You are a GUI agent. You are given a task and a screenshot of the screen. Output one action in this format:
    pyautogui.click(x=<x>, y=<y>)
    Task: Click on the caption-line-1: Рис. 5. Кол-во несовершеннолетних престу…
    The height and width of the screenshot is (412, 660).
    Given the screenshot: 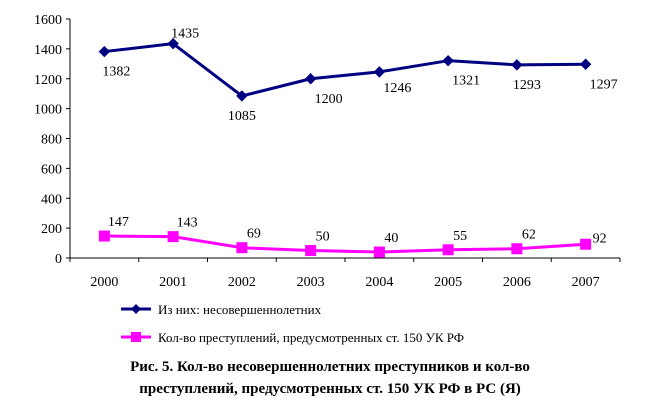 What is the action you would take?
    pyautogui.click(x=330, y=367)
    